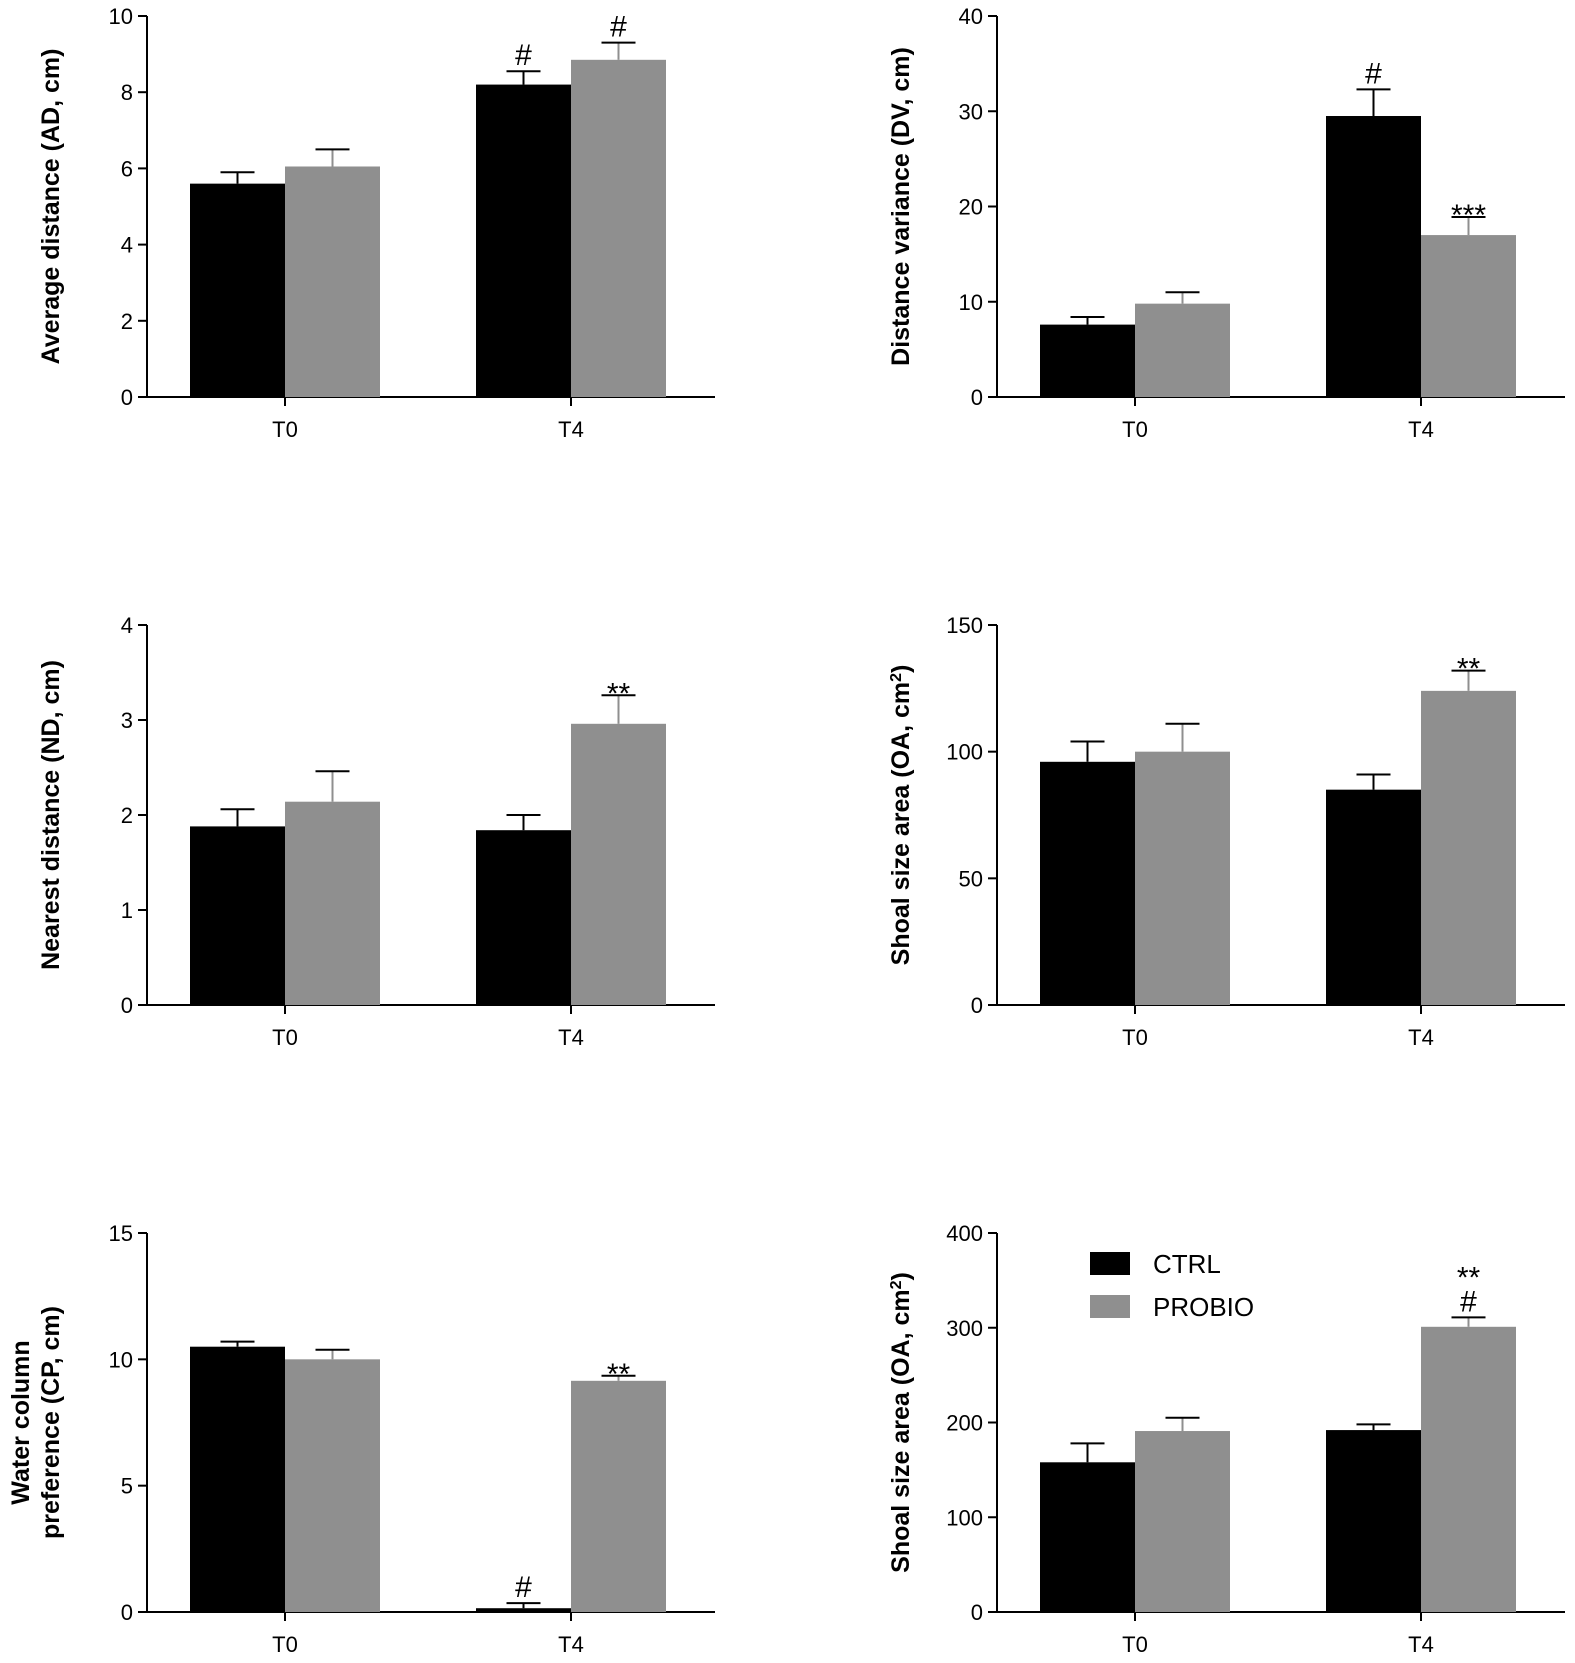  I want to click on chart-panel-oa1: 0 50 100 150 T0 T4 ** Shoal size area (OA, cm2), so click(1226, 831).